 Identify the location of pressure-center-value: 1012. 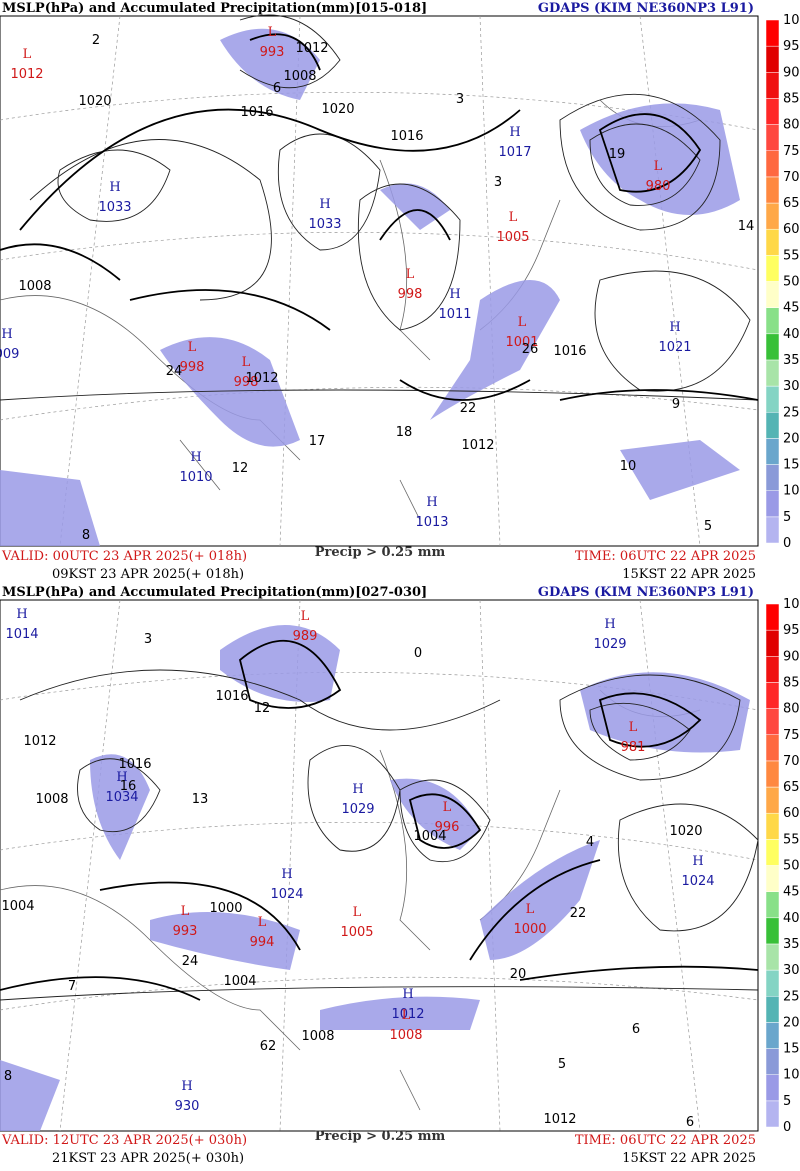
(407, 1014).